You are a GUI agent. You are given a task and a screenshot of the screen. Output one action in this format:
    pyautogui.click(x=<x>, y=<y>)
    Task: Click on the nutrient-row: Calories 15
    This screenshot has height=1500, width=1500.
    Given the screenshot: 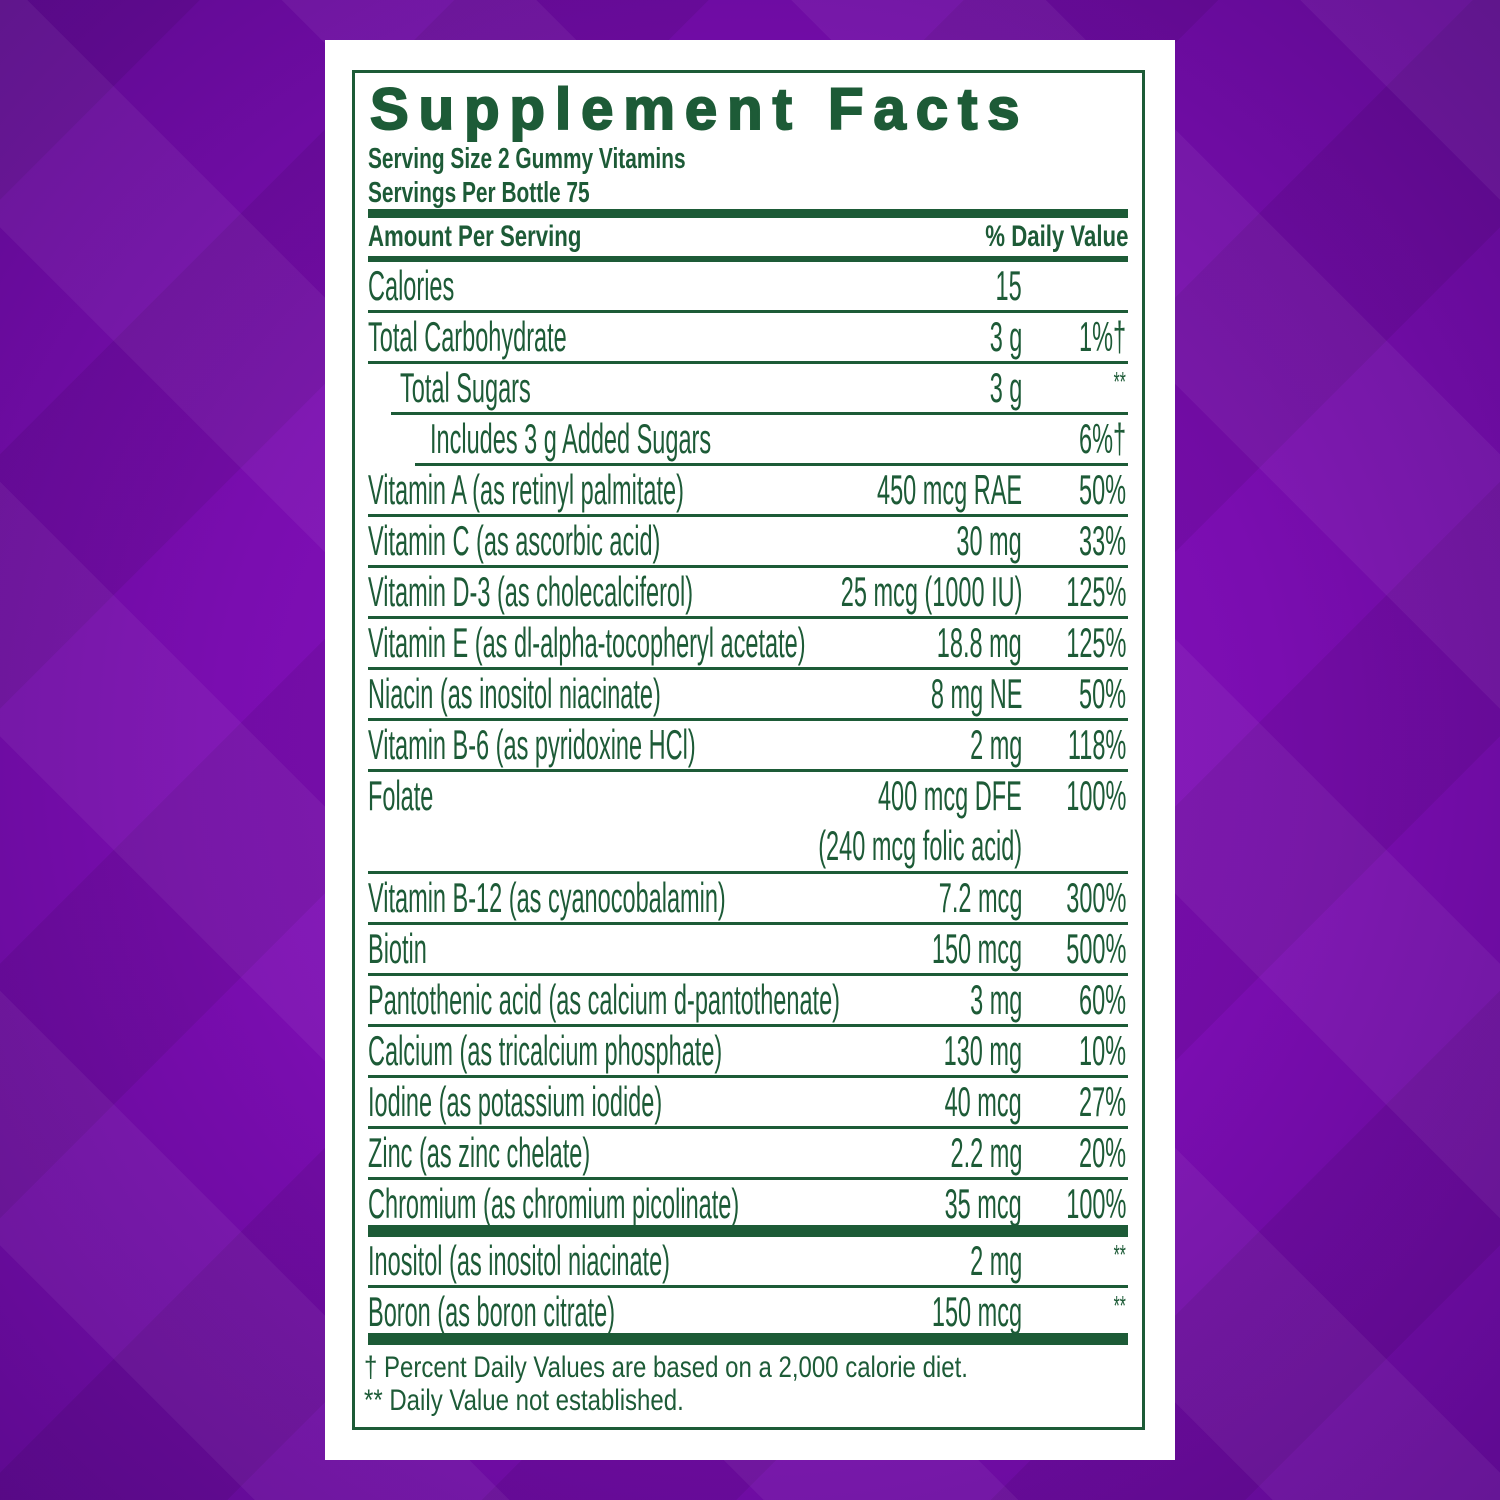 What is the action you would take?
    pyautogui.click(x=748, y=287)
    